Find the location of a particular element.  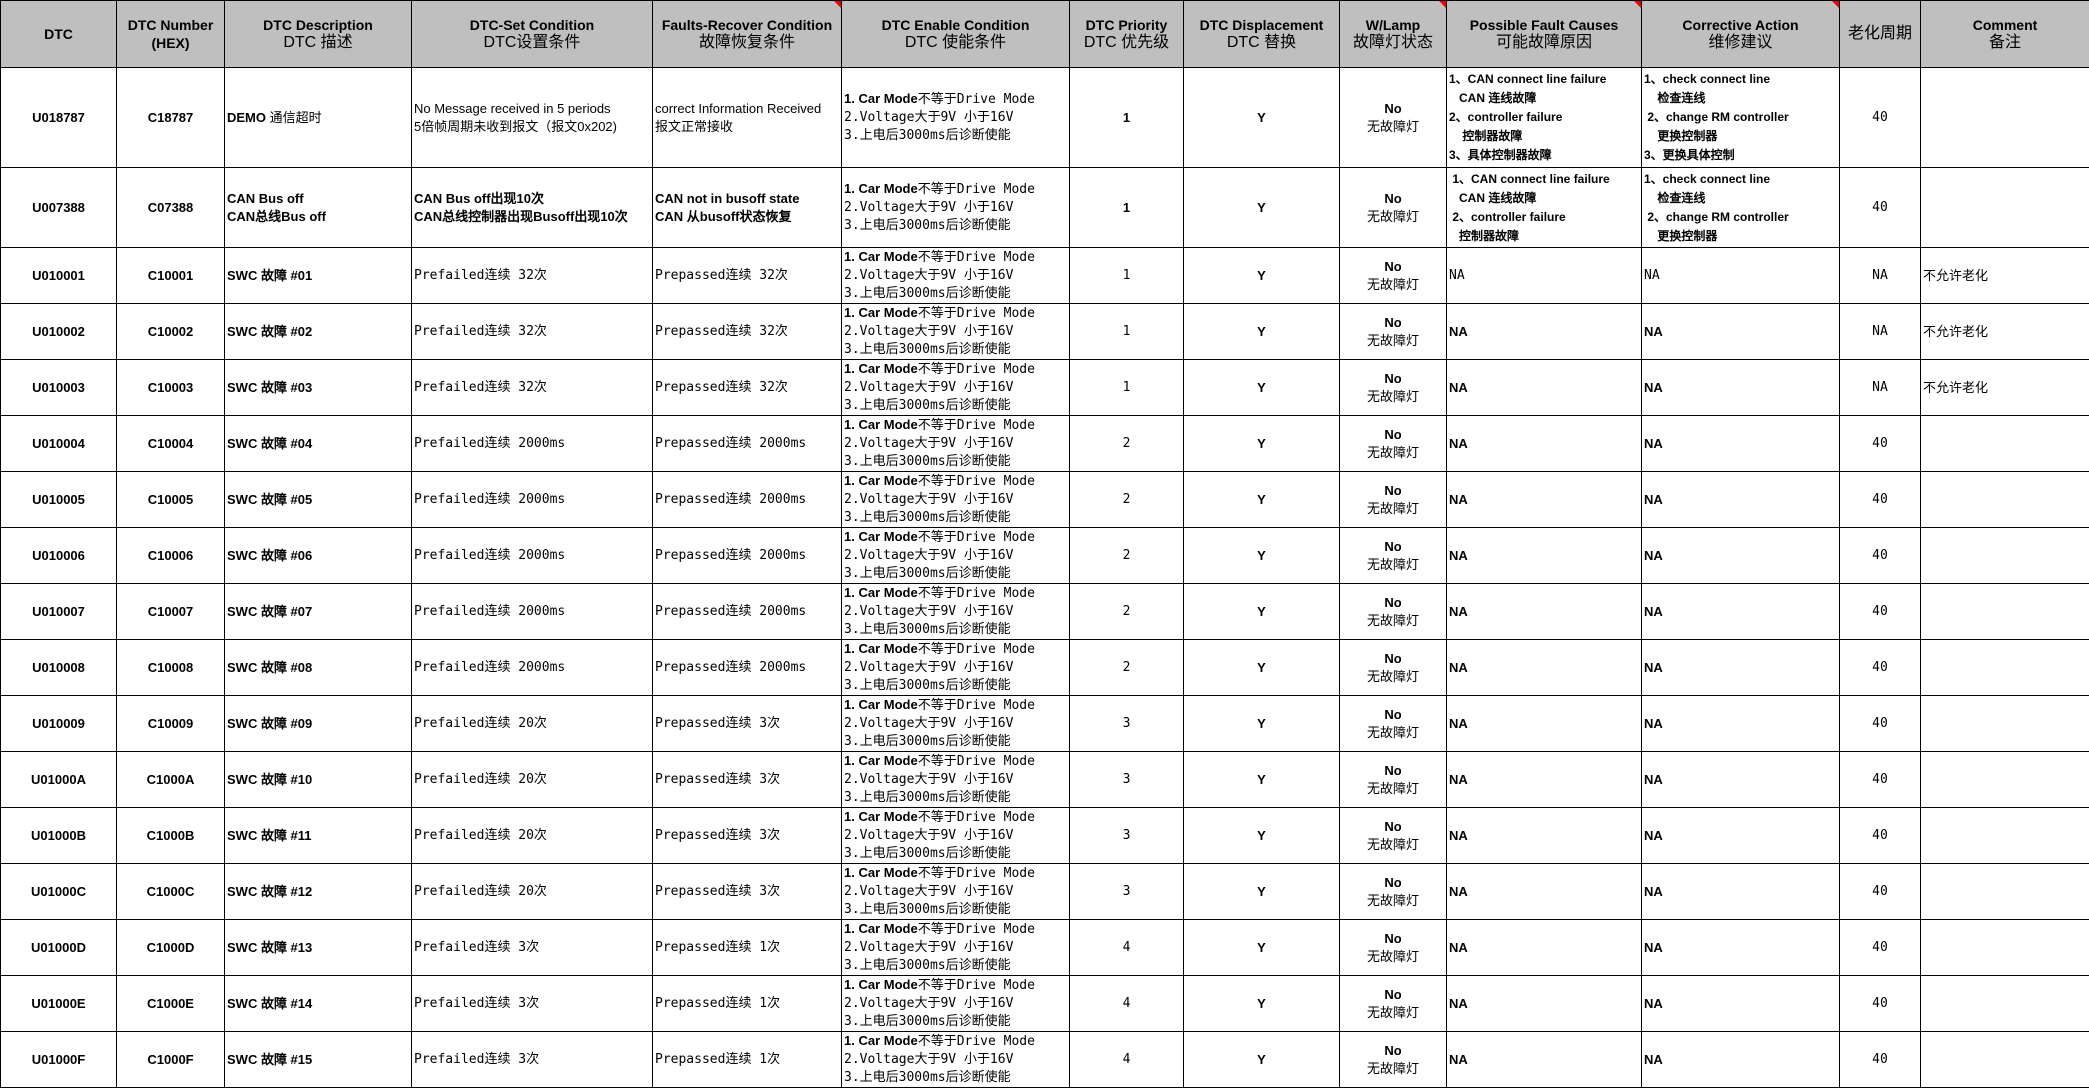

description-cell: SWC 故障 #07 is located at coordinates (318, 611).